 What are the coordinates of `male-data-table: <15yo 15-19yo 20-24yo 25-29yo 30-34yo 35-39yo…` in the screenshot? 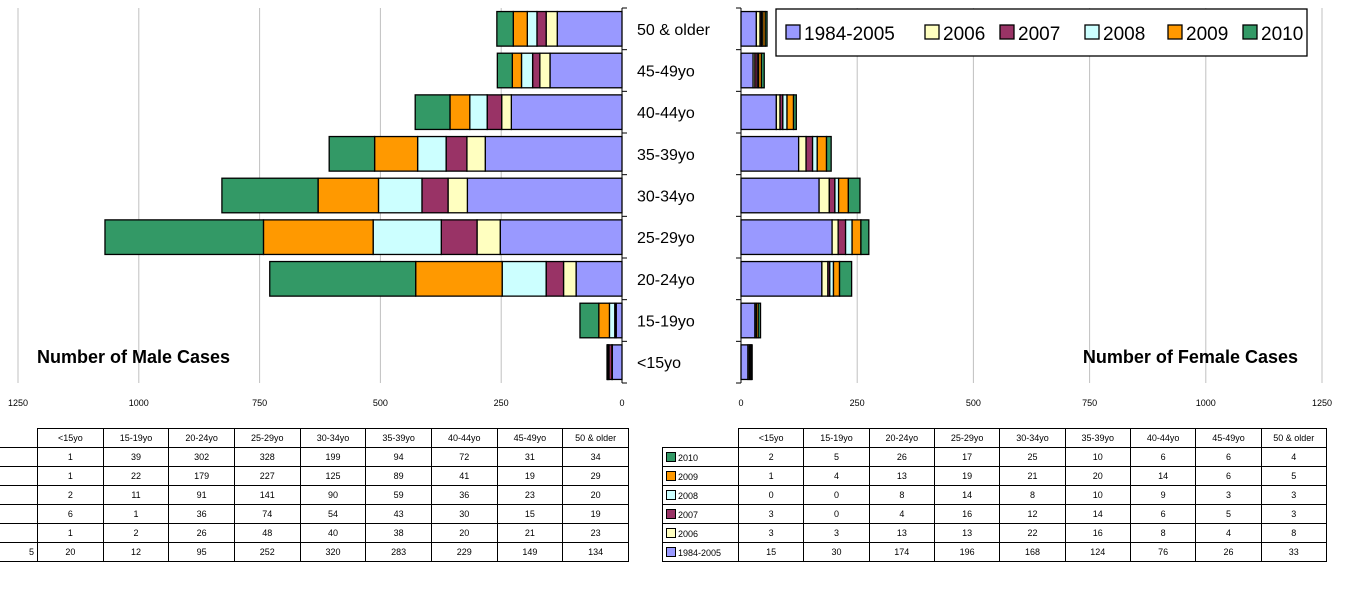 It's located at (314, 495).